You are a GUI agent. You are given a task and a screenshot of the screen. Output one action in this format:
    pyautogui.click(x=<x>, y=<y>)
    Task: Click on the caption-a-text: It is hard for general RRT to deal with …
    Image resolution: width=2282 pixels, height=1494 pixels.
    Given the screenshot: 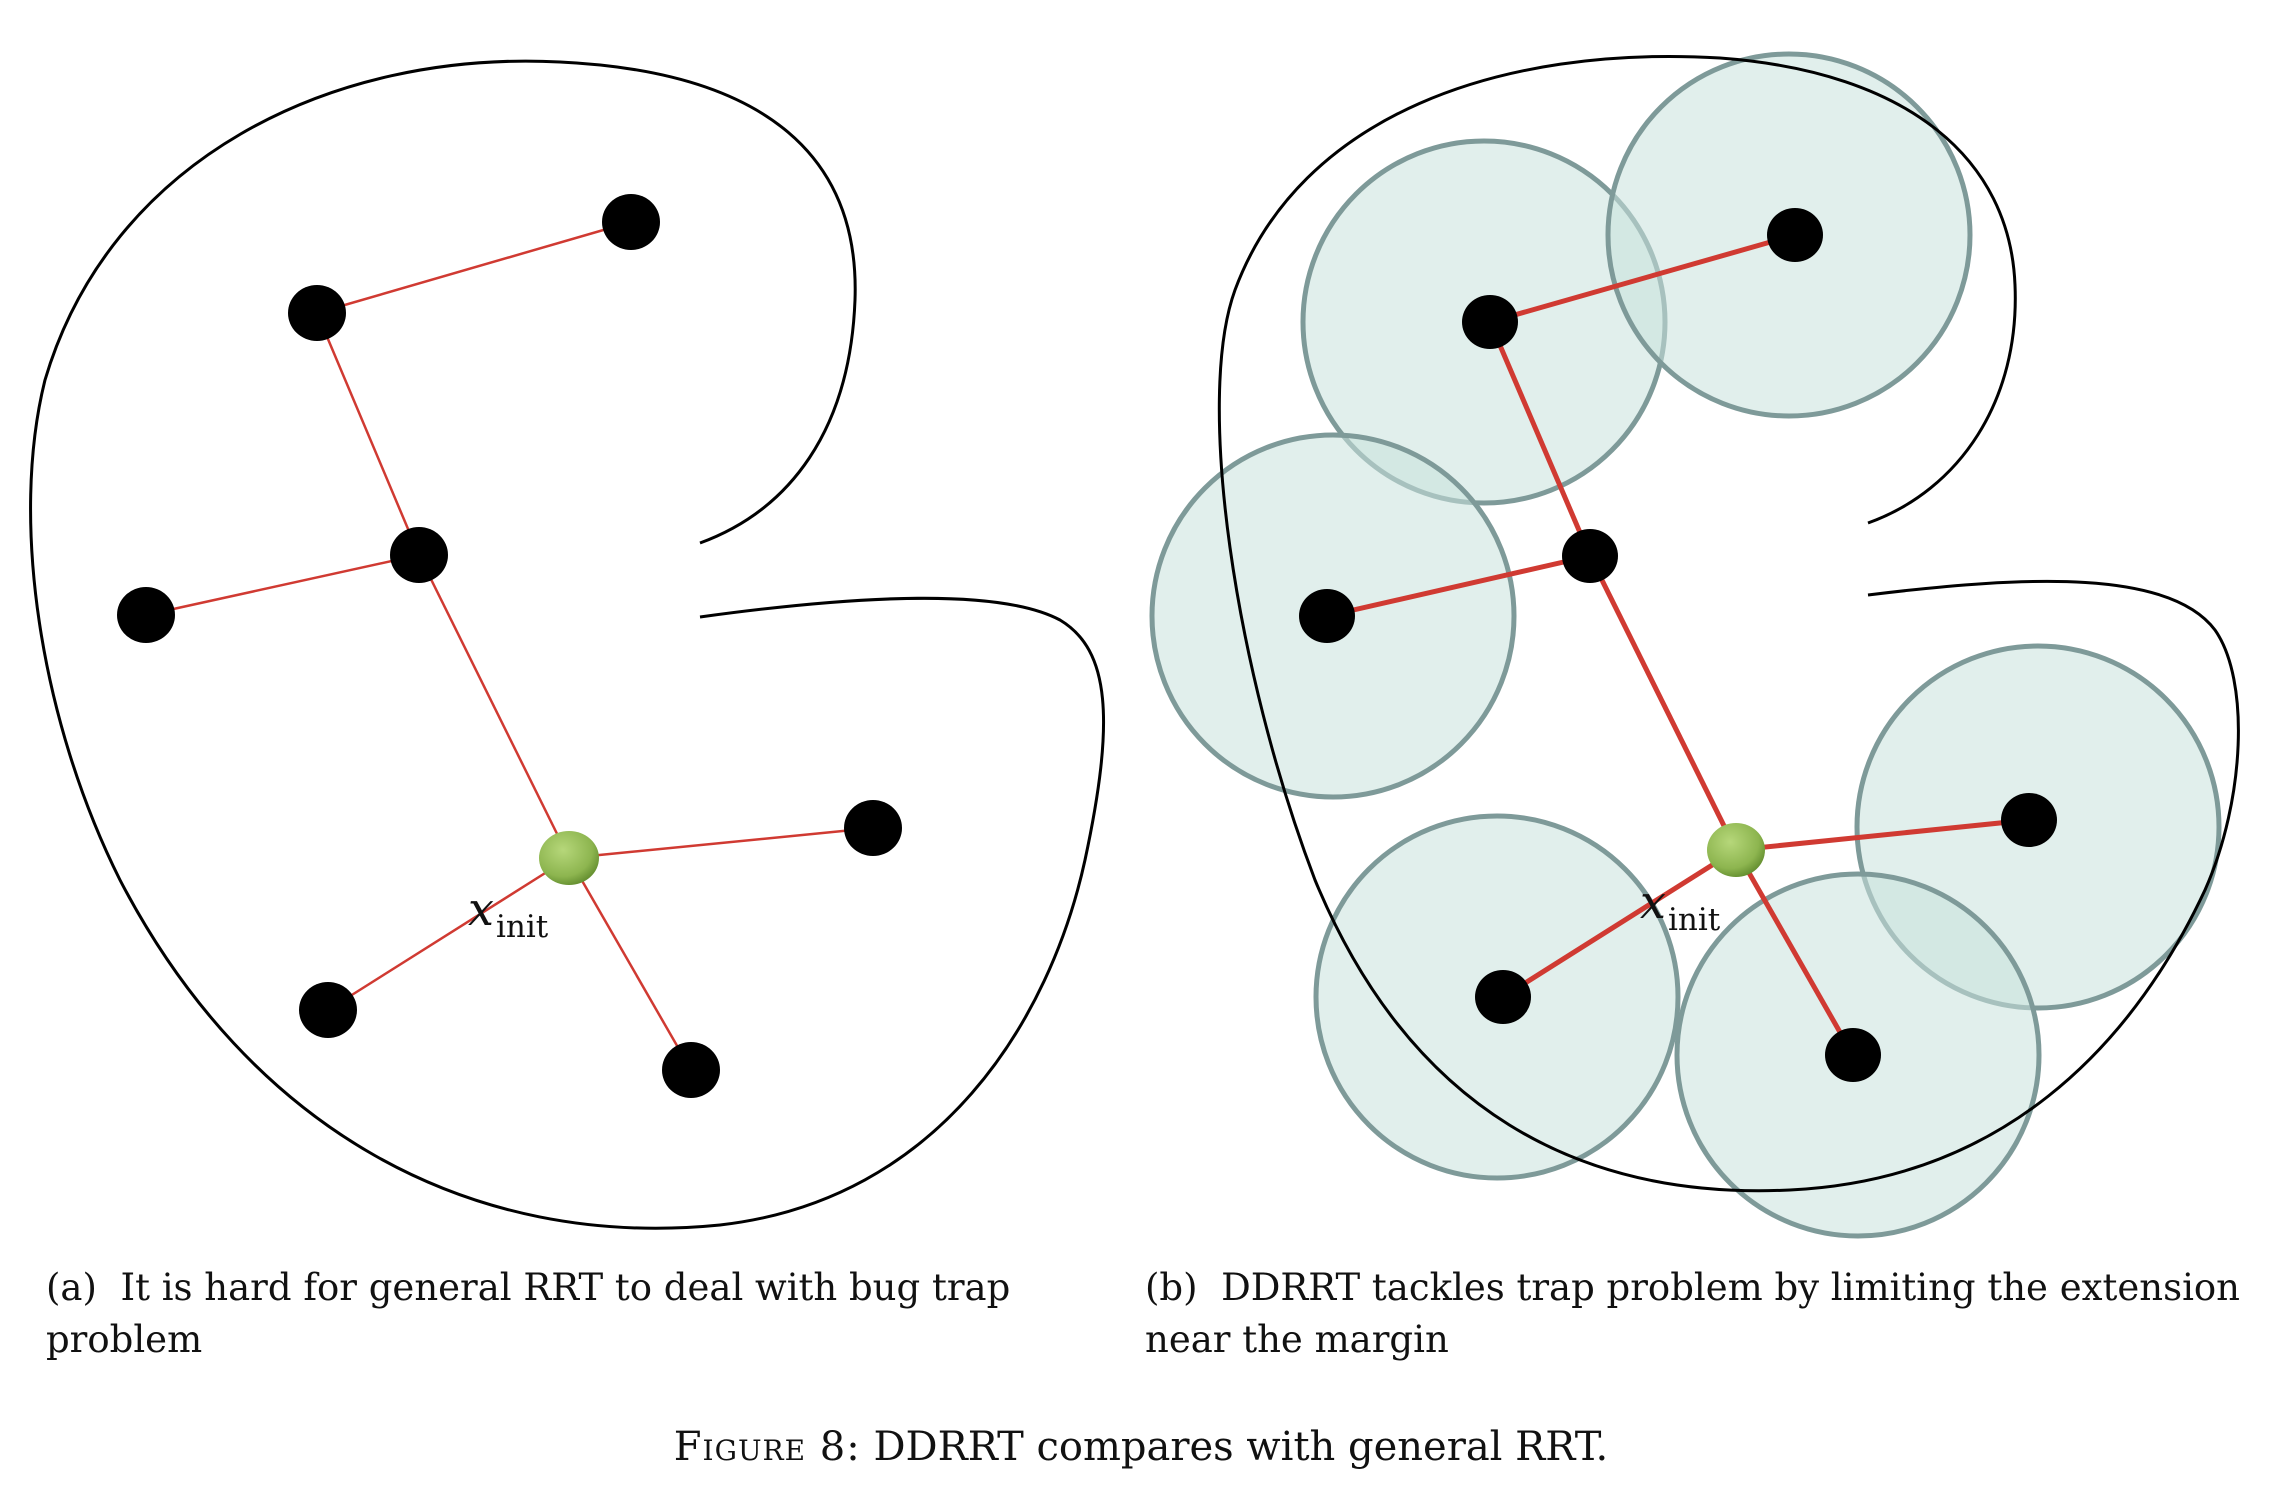 What is the action you would take?
    pyautogui.click(x=528, y=1313)
    